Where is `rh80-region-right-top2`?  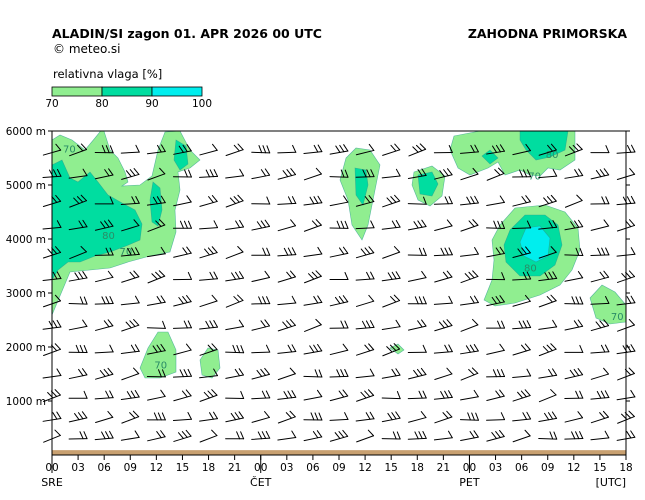 rh80-region-right-top2 is located at coordinates (490, 157).